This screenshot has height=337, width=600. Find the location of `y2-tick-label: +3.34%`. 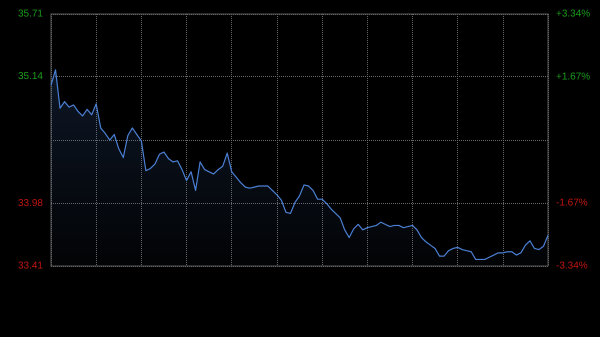

y2-tick-label: +3.34% is located at coordinates (573, 14).